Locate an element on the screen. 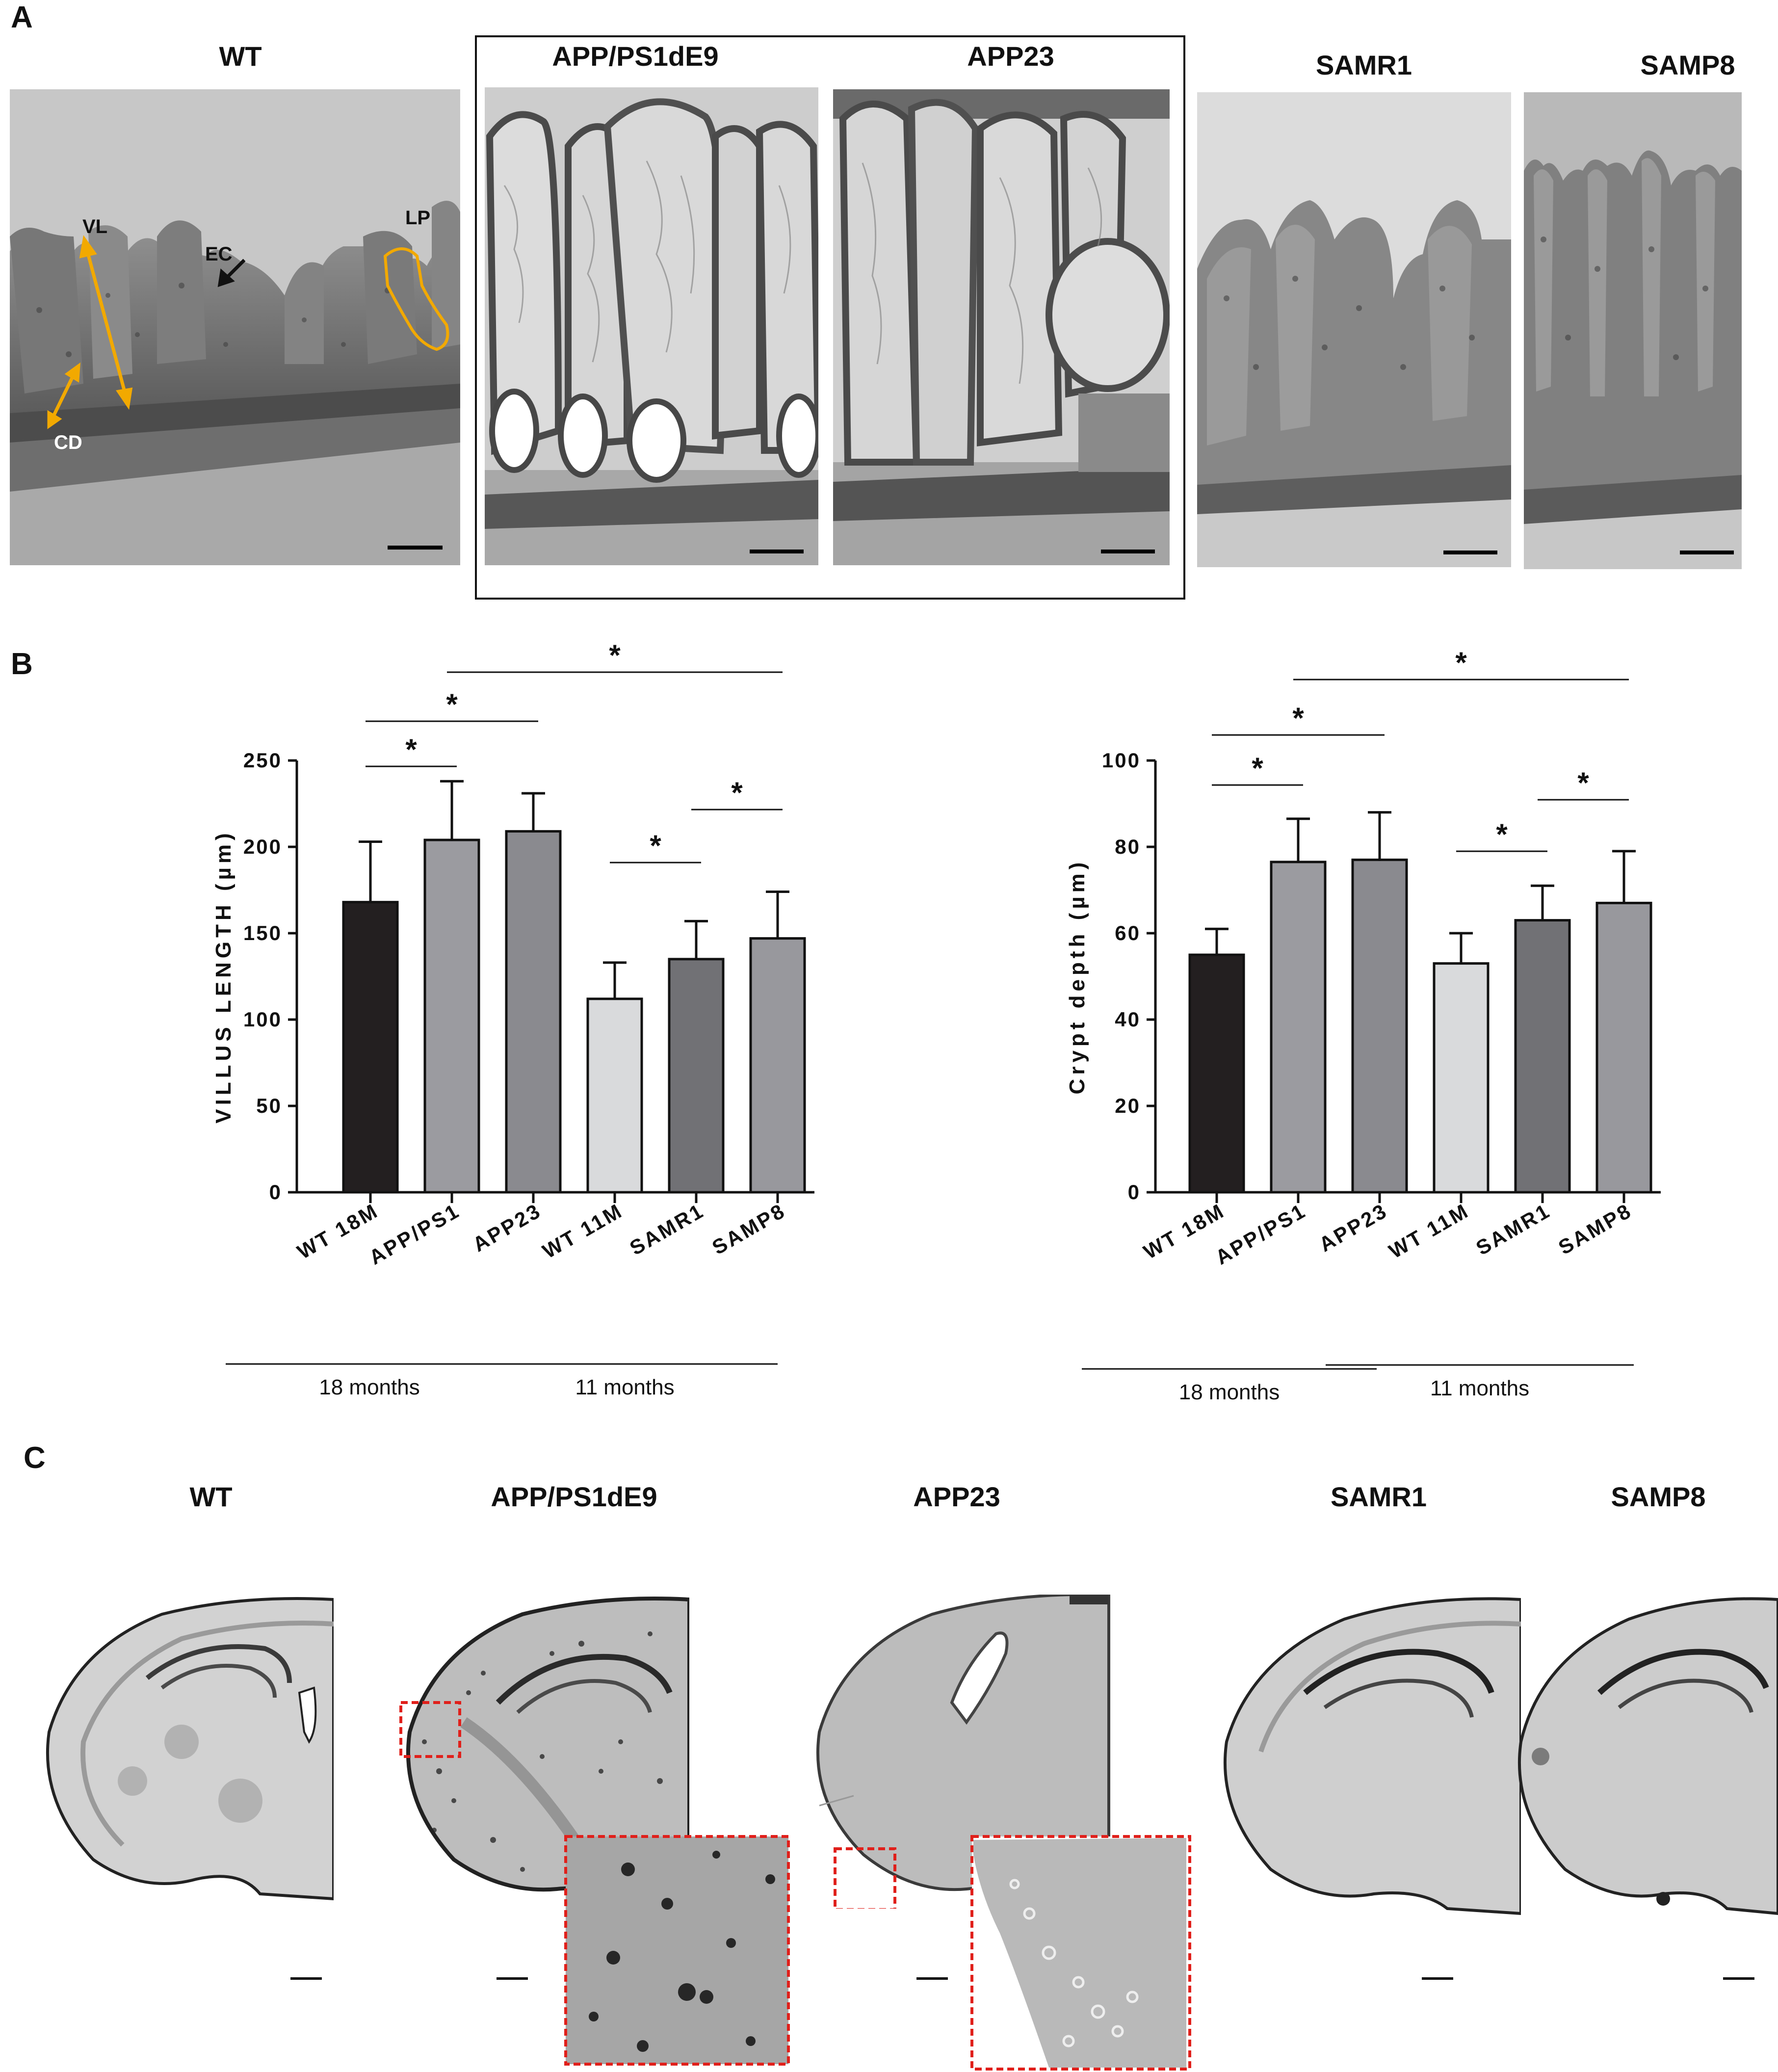  annotation-lp: LP is located at coordinates (418, 218).